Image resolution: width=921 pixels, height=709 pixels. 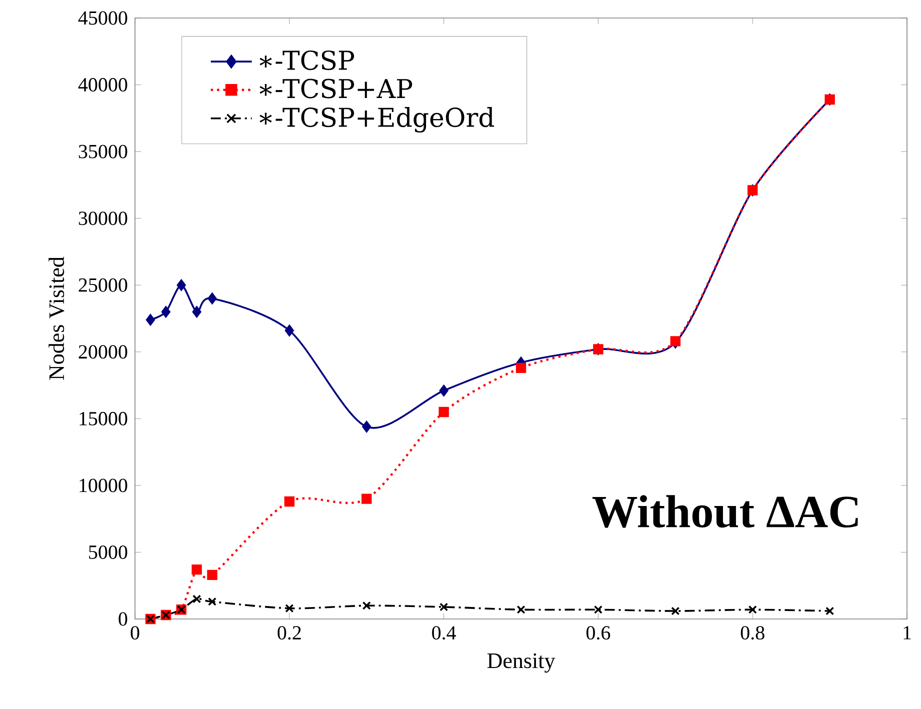 I want to click on y-tick-label: 20000, so click(x=103, y=352).